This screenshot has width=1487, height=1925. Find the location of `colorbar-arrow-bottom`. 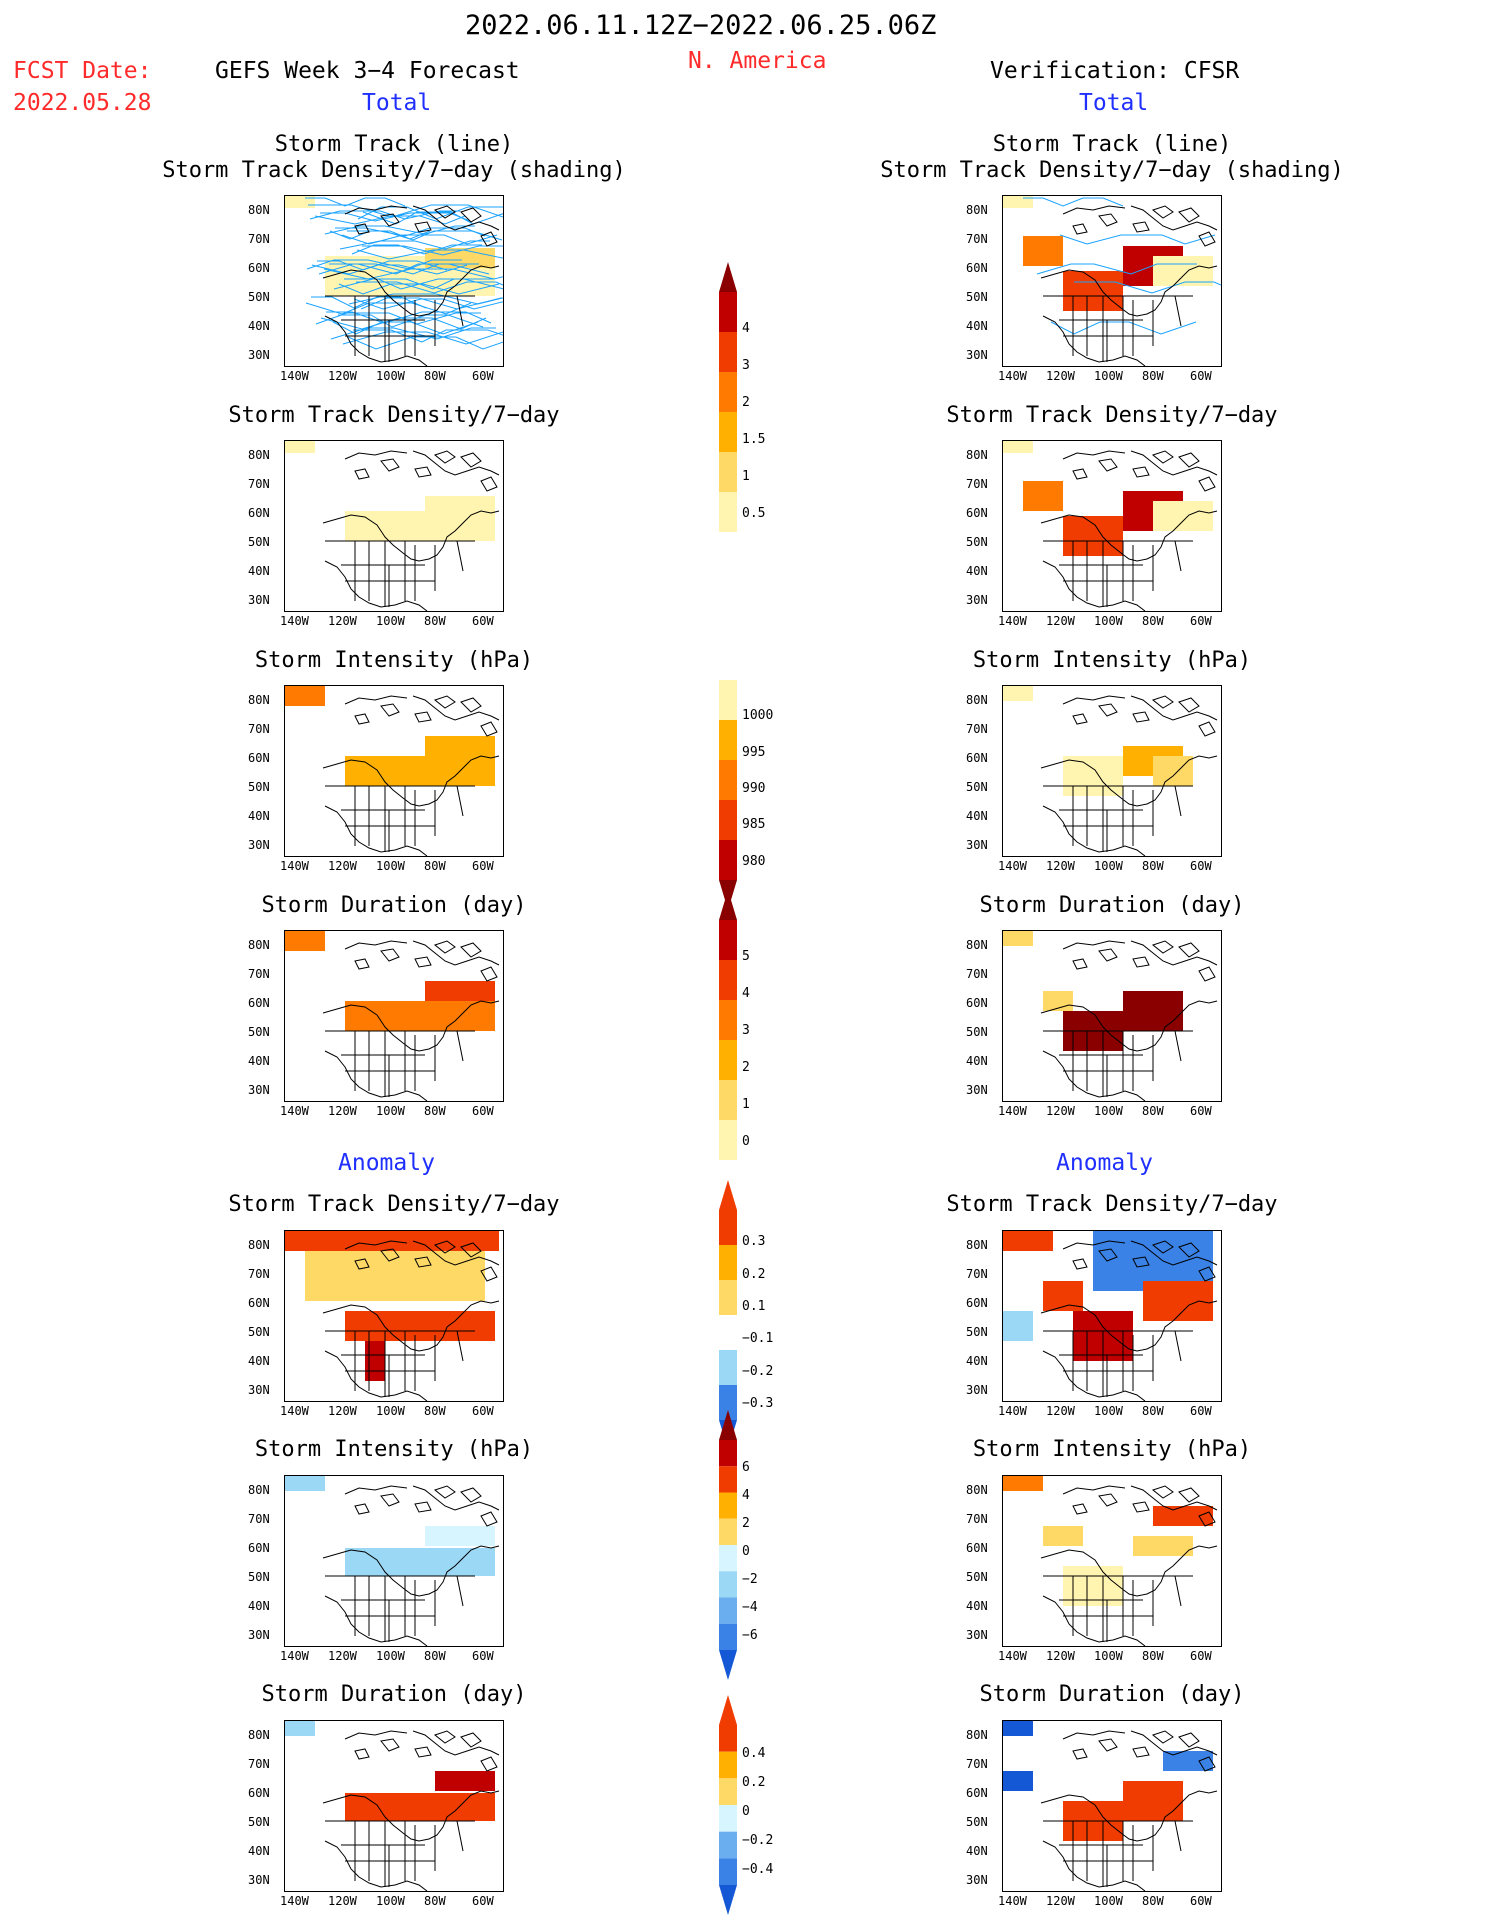

colorbar-arrow-bottom is located at coordinates (728, 1665).